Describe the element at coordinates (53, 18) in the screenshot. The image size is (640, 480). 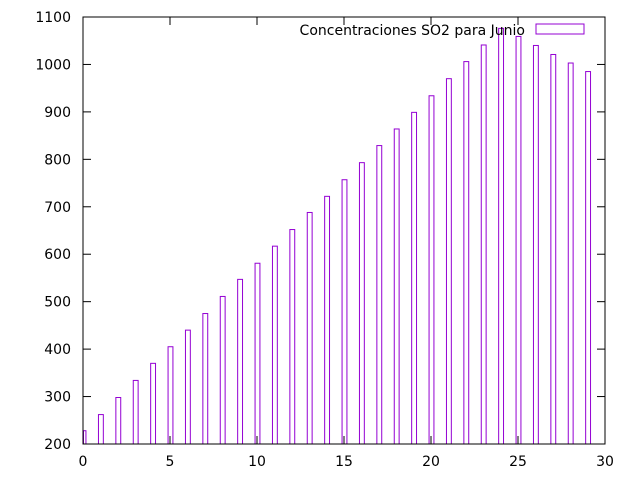
I see `y-tick-label-1100: 1100` at that location.